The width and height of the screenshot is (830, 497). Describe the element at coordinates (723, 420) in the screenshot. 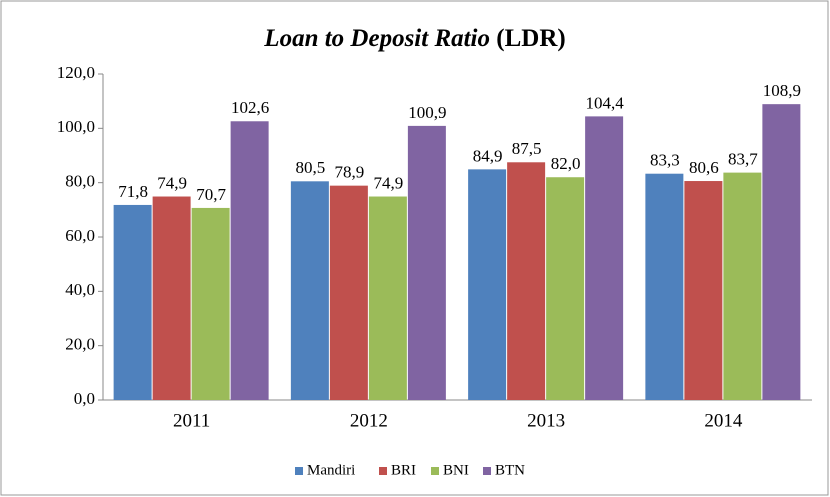

I see `x-tick-label: 2014` at that location.